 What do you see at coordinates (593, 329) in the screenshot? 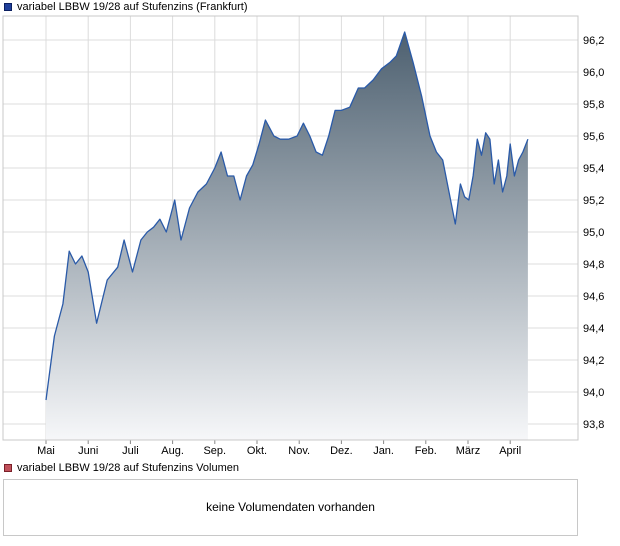
I see `y-tick-label: 94,4` at bounding box center [593, 329].